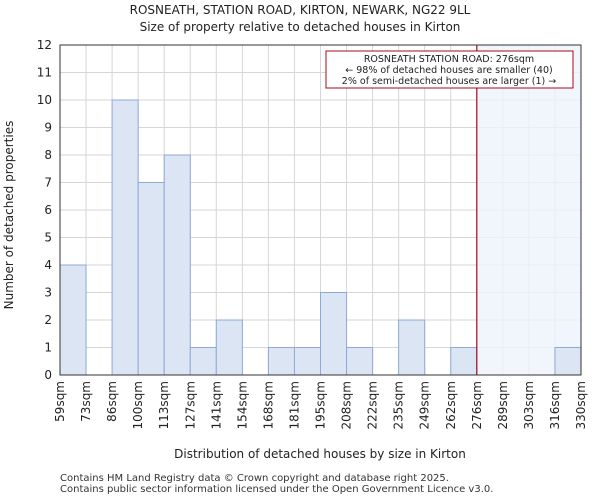 The height and width of the screenshot is (500, 600). What do you see at coordinates (581, 405) in the screenshot?
I see `x-tick-label: 330sqm` at bounding box center [581, 405].